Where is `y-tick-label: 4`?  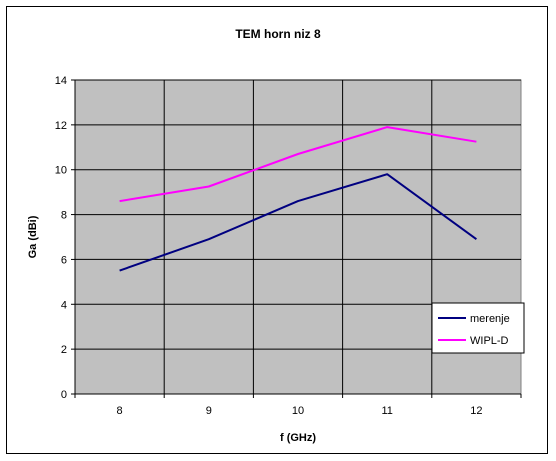
y-tick-label: 4 is located at coordinates (64, 305).